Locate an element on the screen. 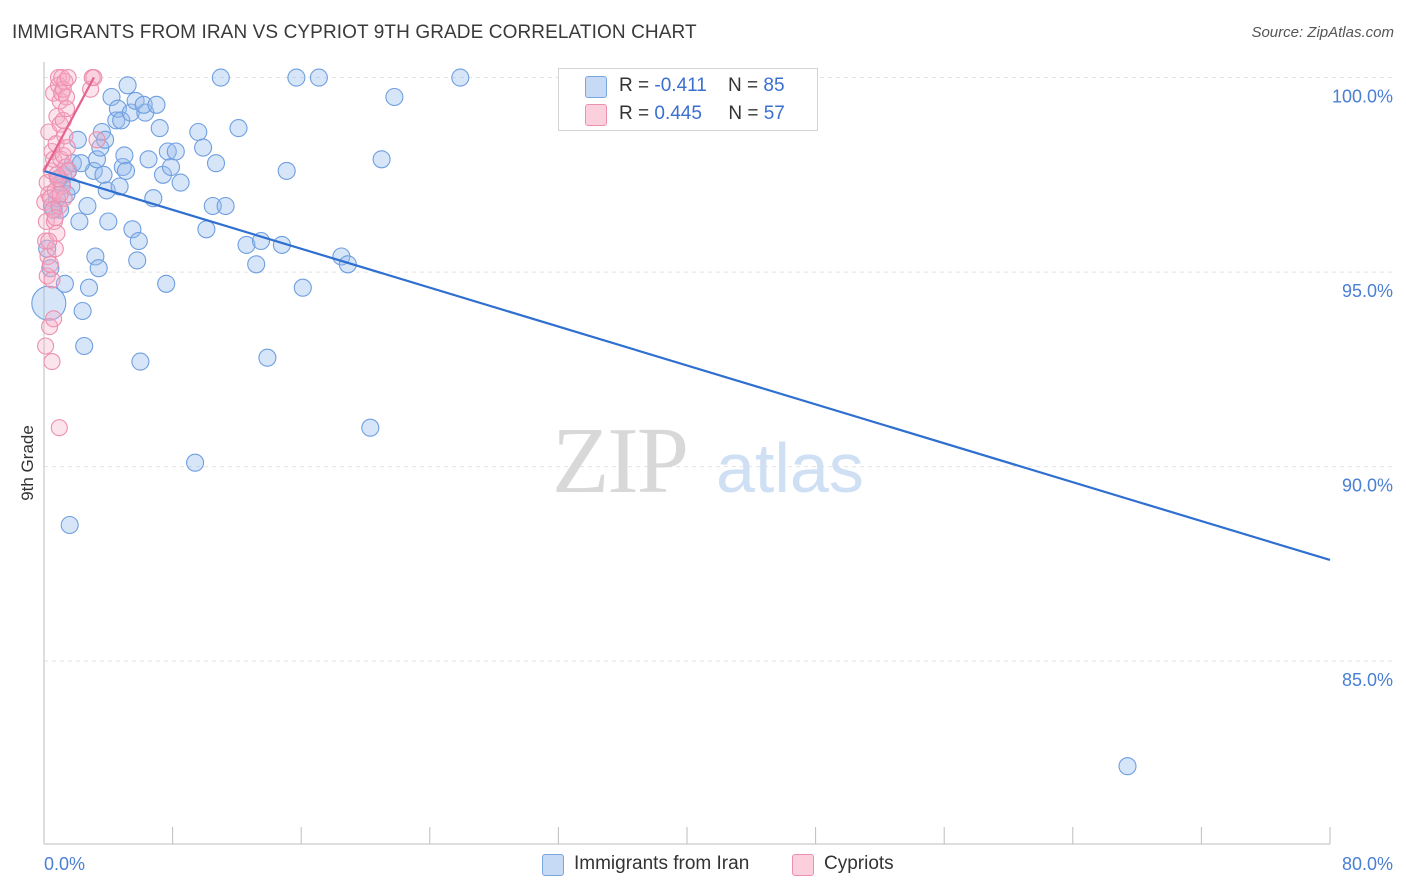 The image size is (1406, 892). legend-r-value-iran: -0.411 is located at coordinates (680, 85).